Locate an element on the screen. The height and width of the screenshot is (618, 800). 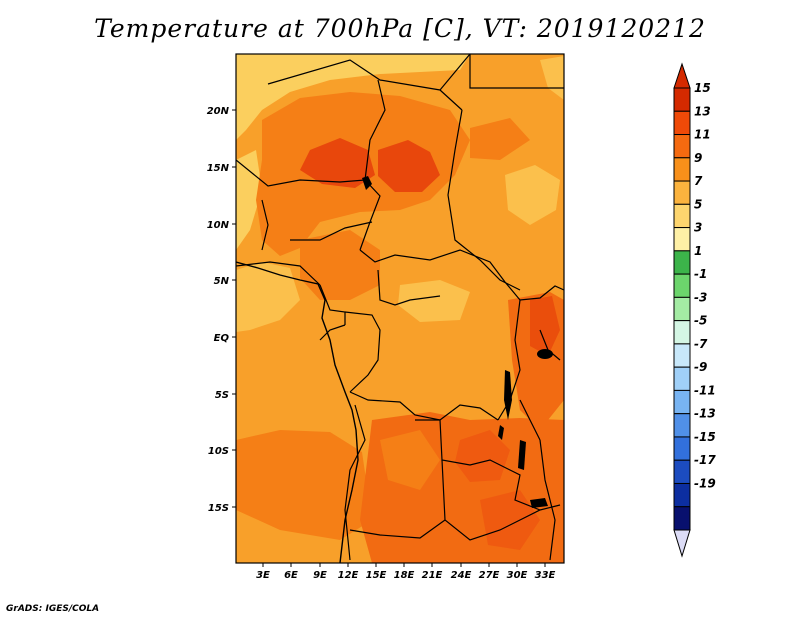
colorbar-arrow-bottom is located at coordinates (682, 543).